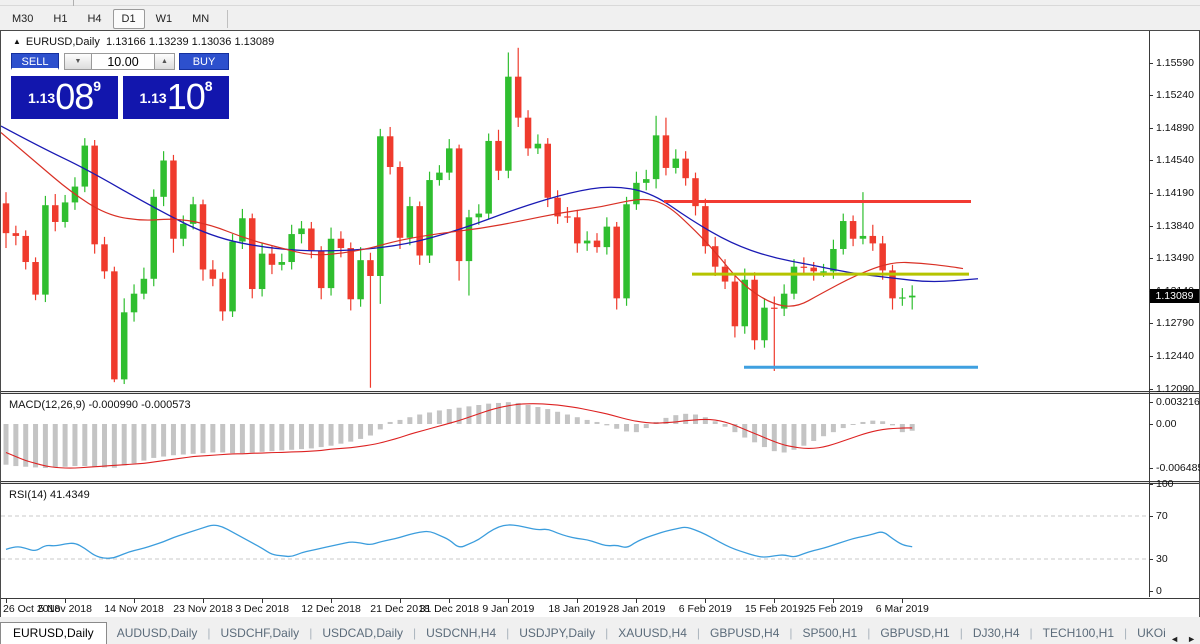  I want to click on timeframe-h4: H4, so click(94, 18).